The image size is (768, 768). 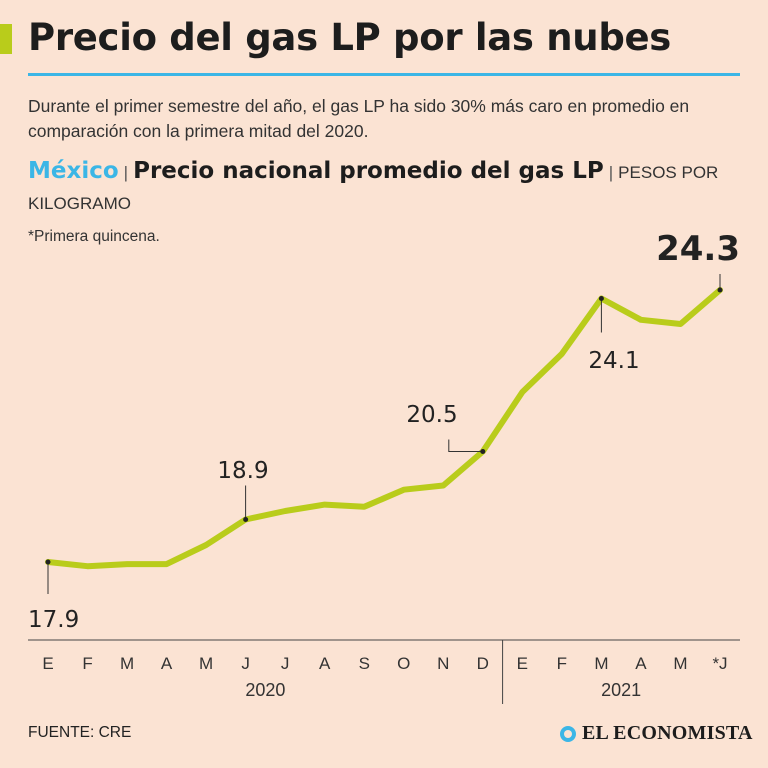 I want to click on year-label: 2021, so click(x=621, y=690).